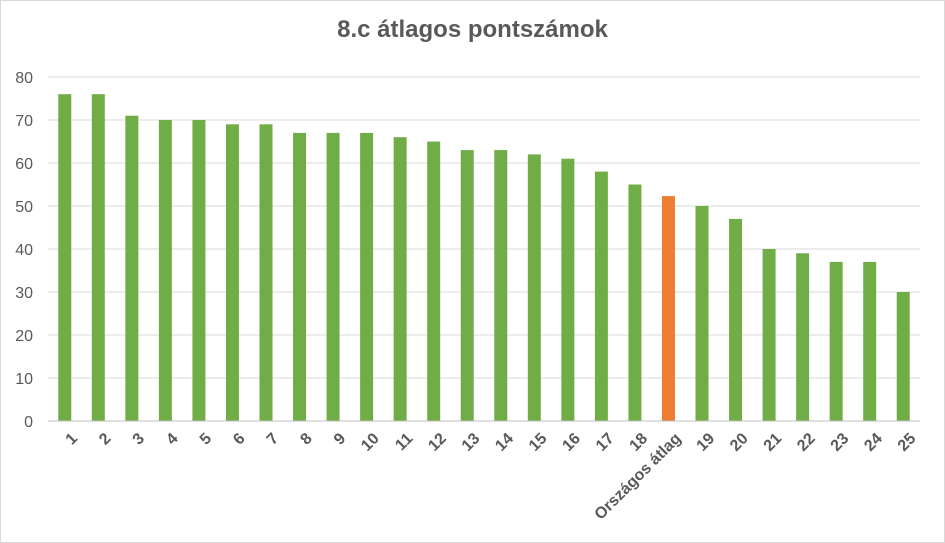  Describe the element at coordinates (806, 442) in the screenshot. I see `x-tick-label: 22` at that location.